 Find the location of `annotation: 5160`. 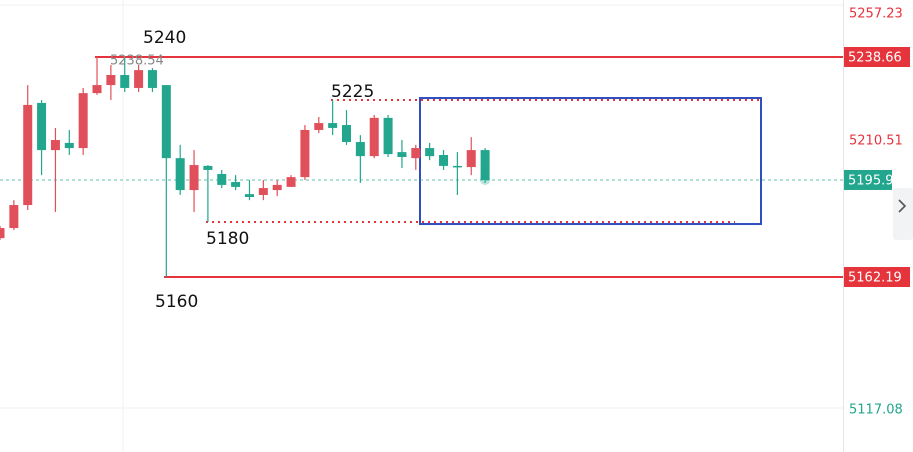

annotation: 5160 is located at coordinates (176, 302).